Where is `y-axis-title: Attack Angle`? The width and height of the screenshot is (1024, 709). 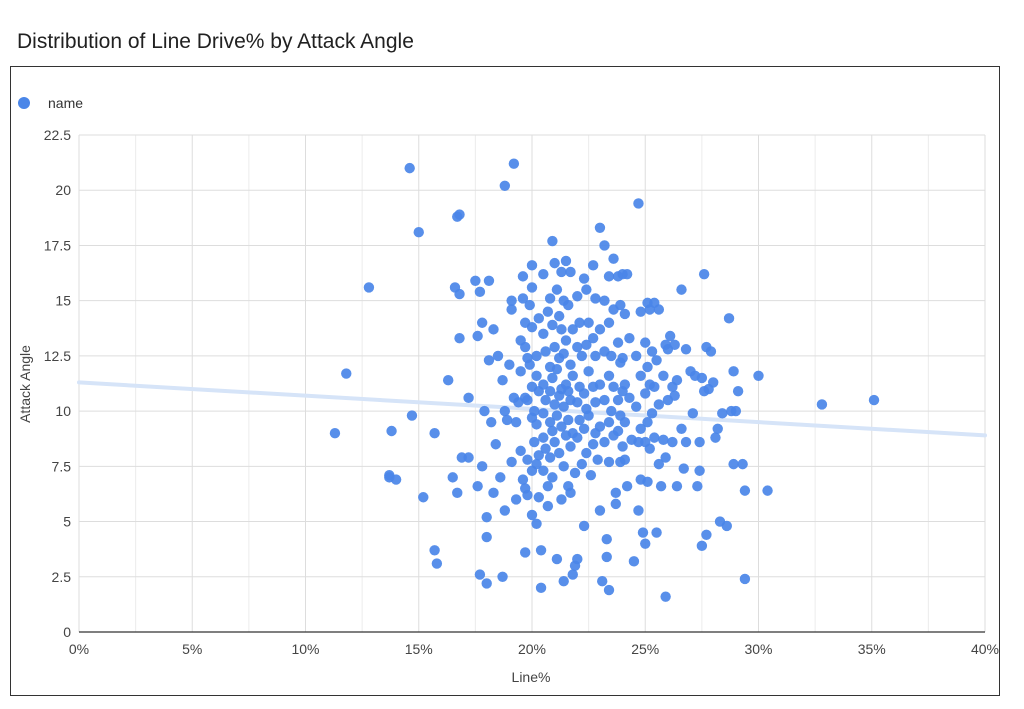
y-axis-title: Attack Angle is located at coordinates (25, 384).